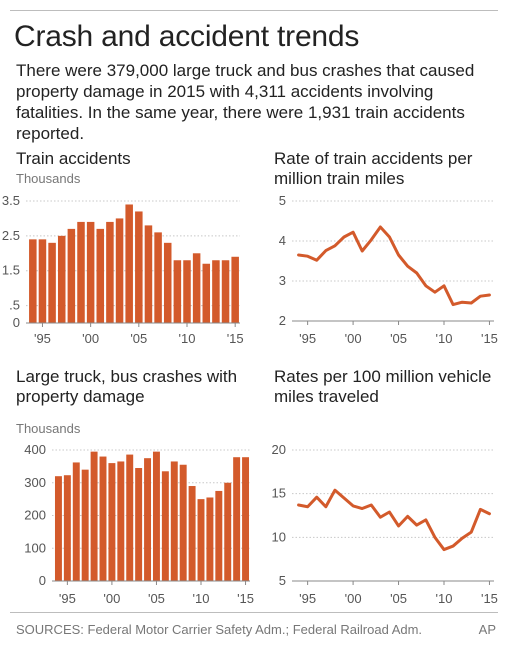 This screenshot has height=650, width=508. What do you see at coordinates (279, 449) in the screenshot?
I see `y-tick-label: 20` at bounding box center [279, 449].